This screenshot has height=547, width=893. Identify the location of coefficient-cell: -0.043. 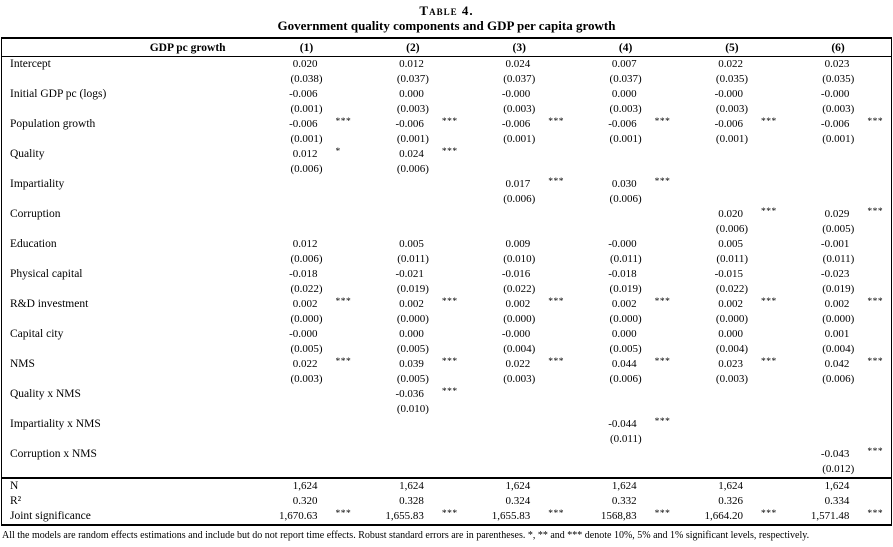
(835, 454).